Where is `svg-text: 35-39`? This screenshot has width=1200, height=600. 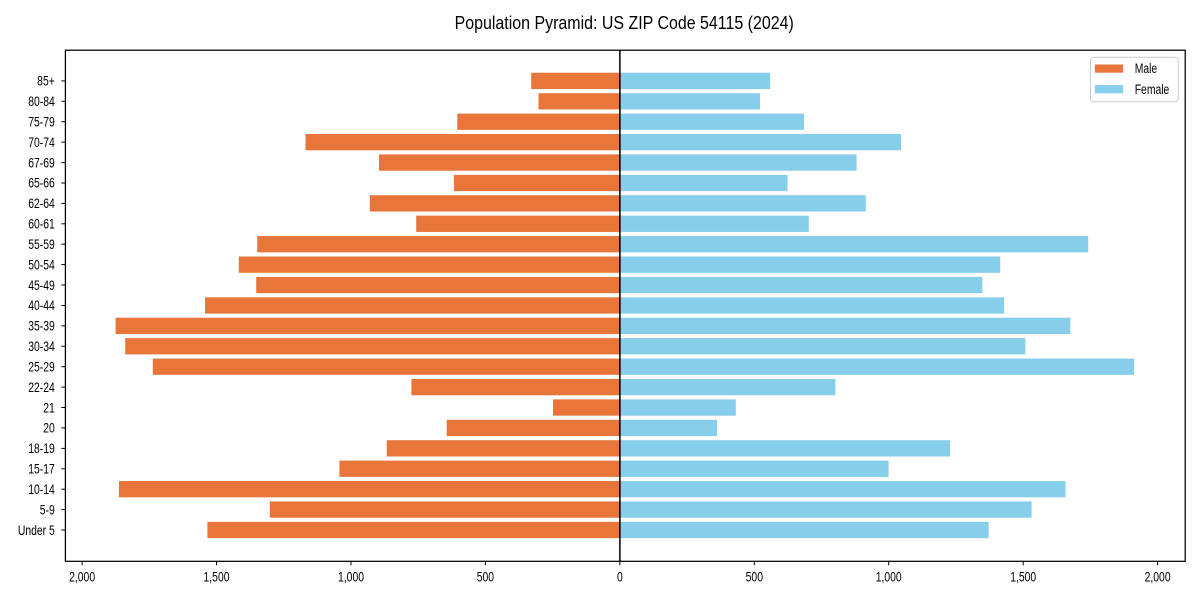 svg-text: 35-39 is located at coordinates (41, 326).